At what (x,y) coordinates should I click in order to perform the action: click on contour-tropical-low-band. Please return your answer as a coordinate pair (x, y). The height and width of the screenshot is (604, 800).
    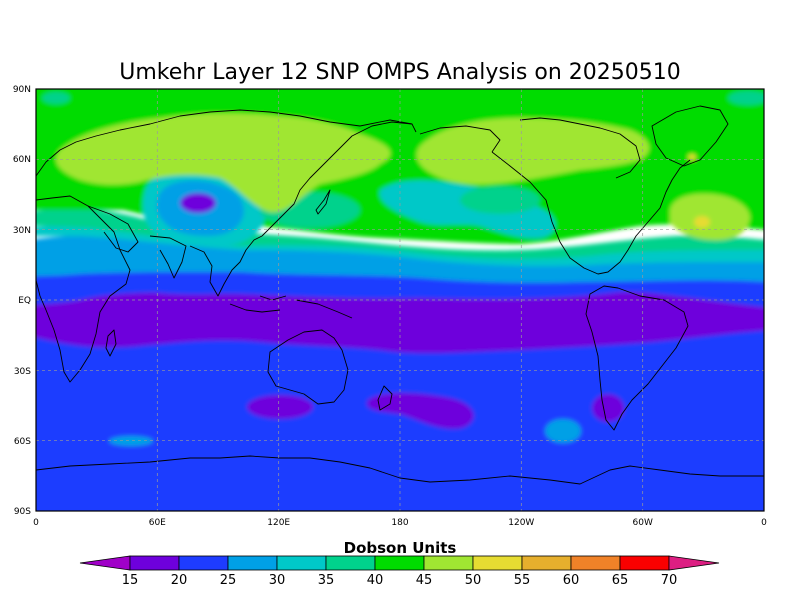
    Looking at the image, I should click on (400, 320).